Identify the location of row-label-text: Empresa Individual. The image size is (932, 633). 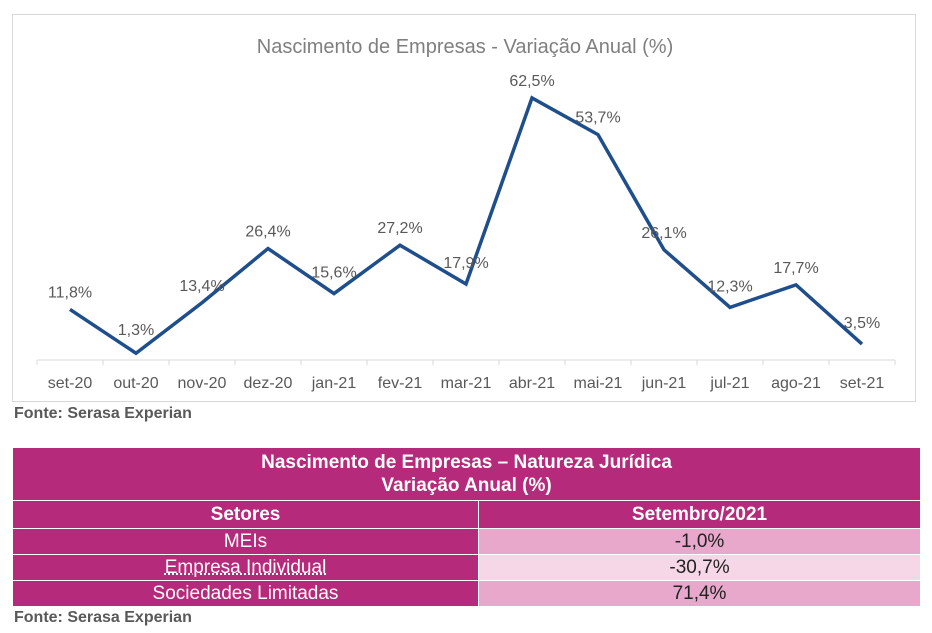
(245, 567).